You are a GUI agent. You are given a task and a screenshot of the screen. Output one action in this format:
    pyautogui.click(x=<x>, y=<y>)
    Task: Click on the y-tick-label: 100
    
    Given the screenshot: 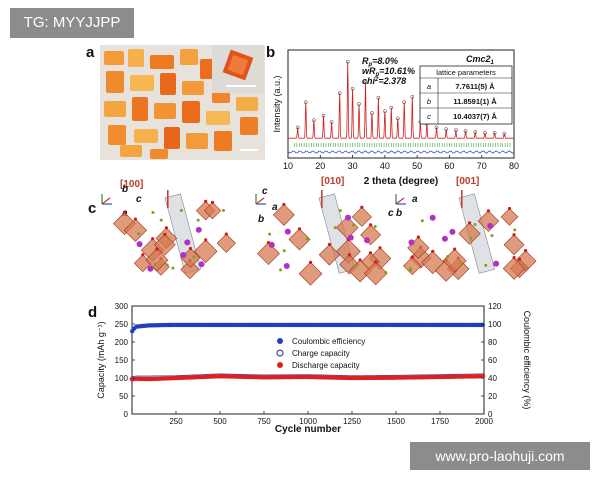 What is the action you would take?
    pyautogui.click(x=122, y=378)
    